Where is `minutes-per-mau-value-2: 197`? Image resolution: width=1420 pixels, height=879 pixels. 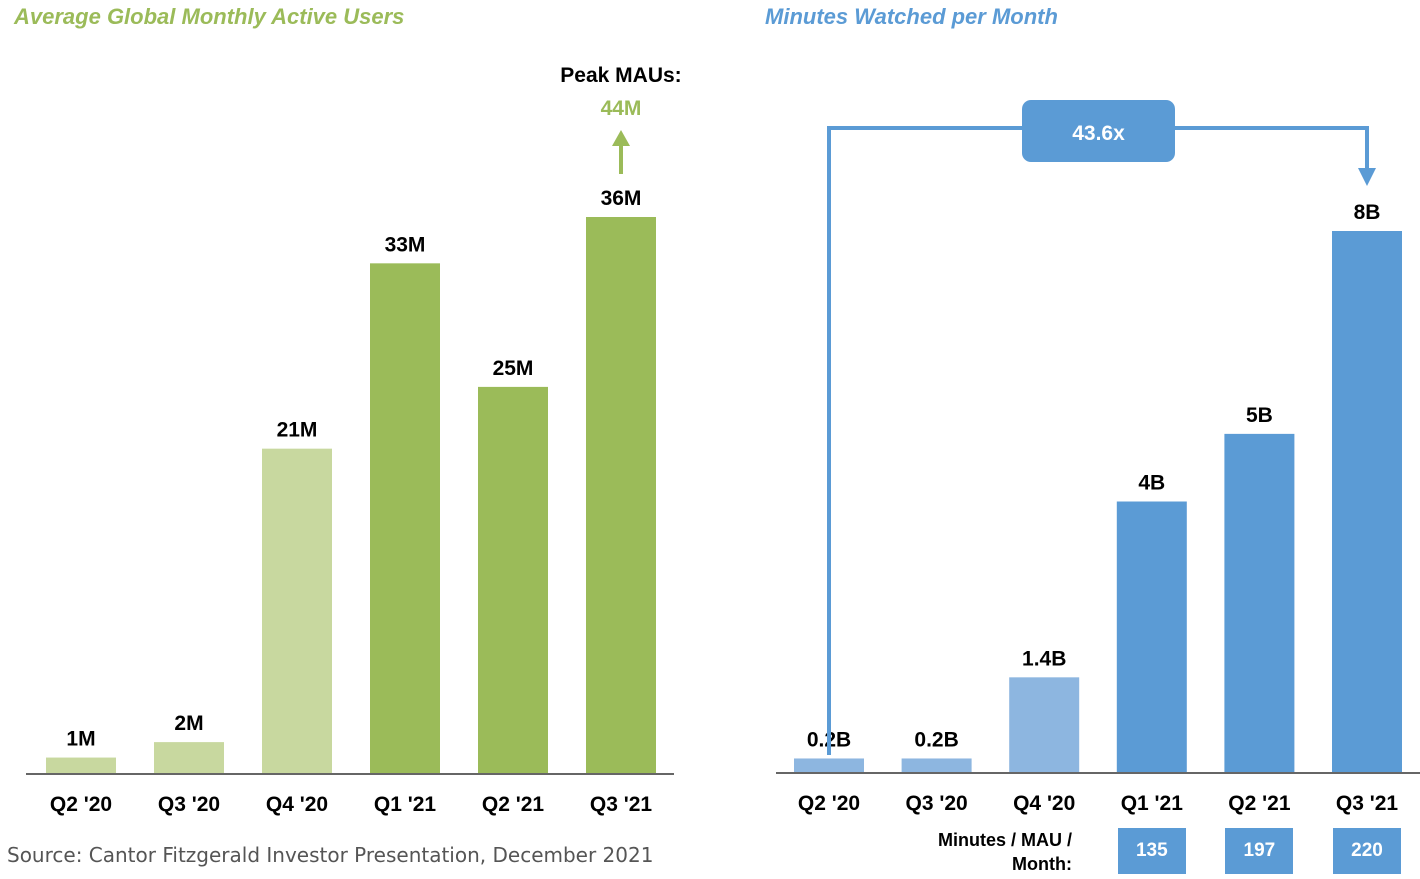 minutes-per-mau-value-2: 197 is located at coordinates (1259, 851).